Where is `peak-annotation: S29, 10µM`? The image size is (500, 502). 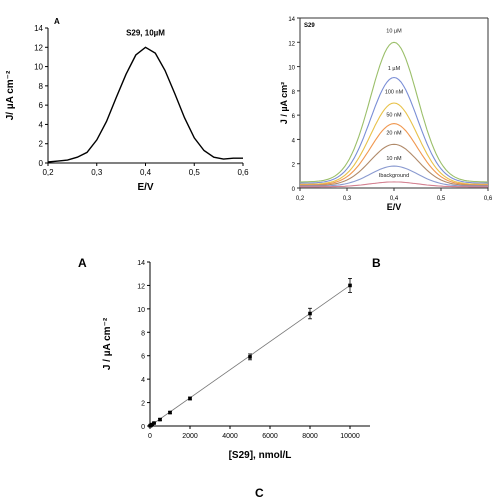
peak-annotation: S29, 10µM is located at coordinates (145, 33).